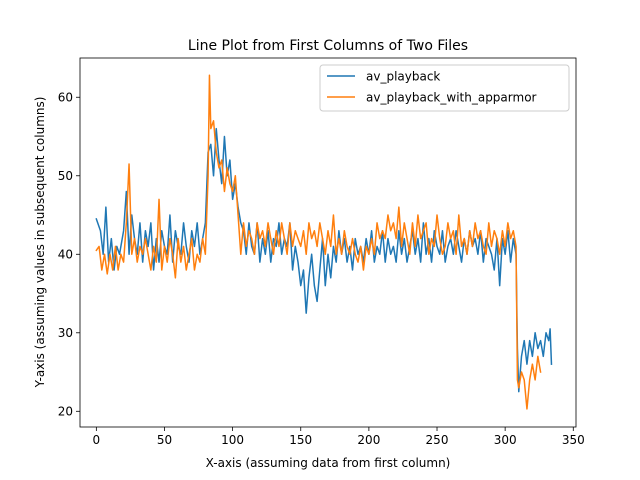 This screenshot has width=640, height=480. What do you see at coordinates (65, 176) in the screenshot?
I see `y-tick-label: 50` at bounding box center [65, 176].